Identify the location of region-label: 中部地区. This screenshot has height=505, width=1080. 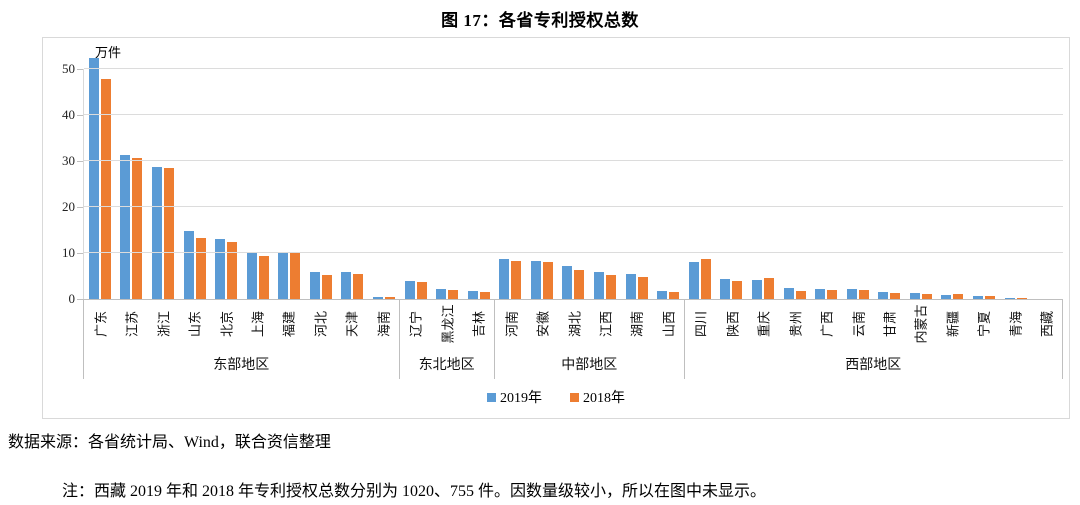
(589, 365).